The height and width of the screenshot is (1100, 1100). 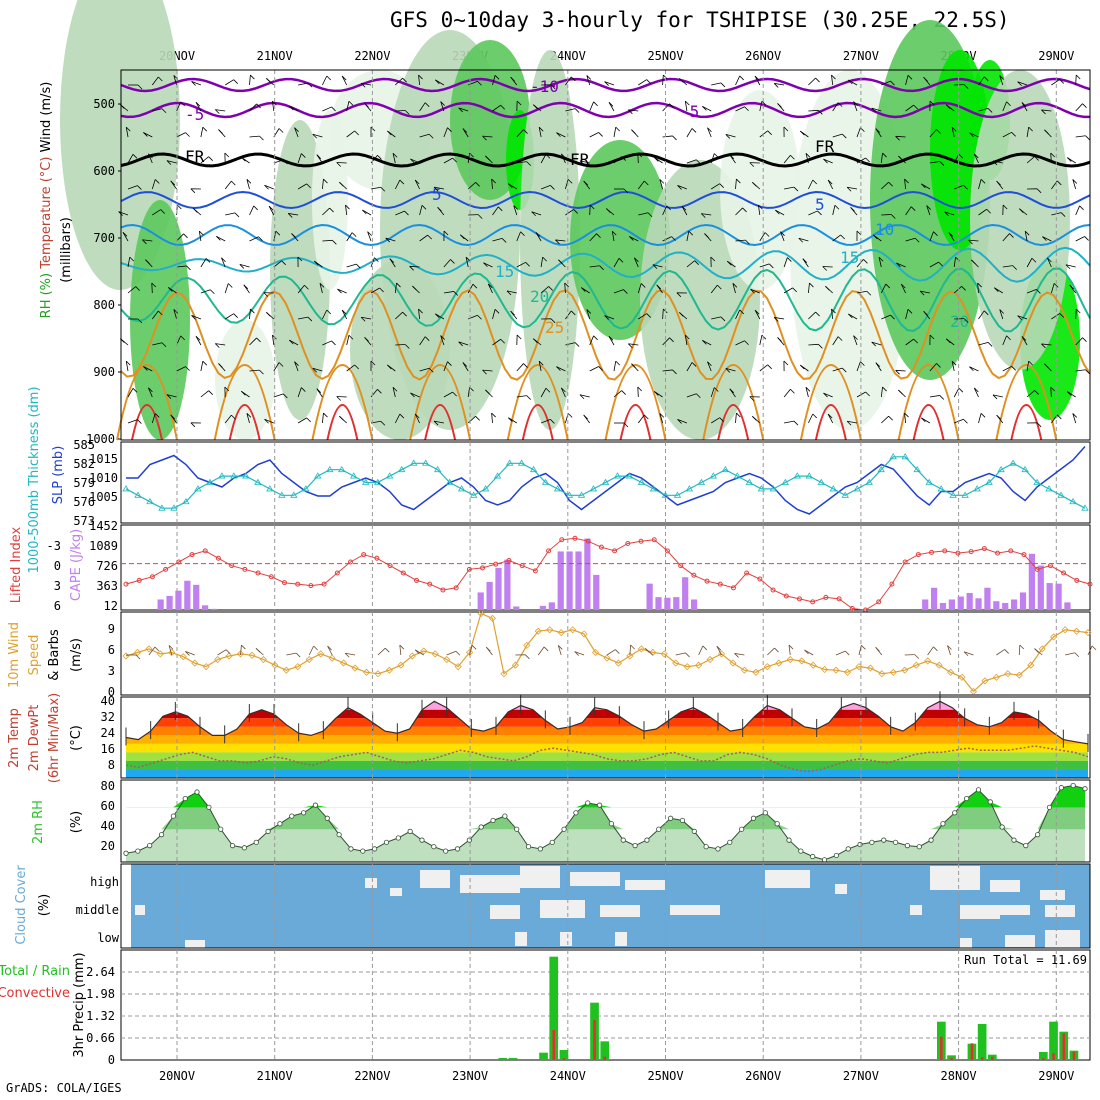 What do you see at coordinates (100, 439) in the screenshot?
I see `pressure-tick: 1000` at bounding box center [100, 439].